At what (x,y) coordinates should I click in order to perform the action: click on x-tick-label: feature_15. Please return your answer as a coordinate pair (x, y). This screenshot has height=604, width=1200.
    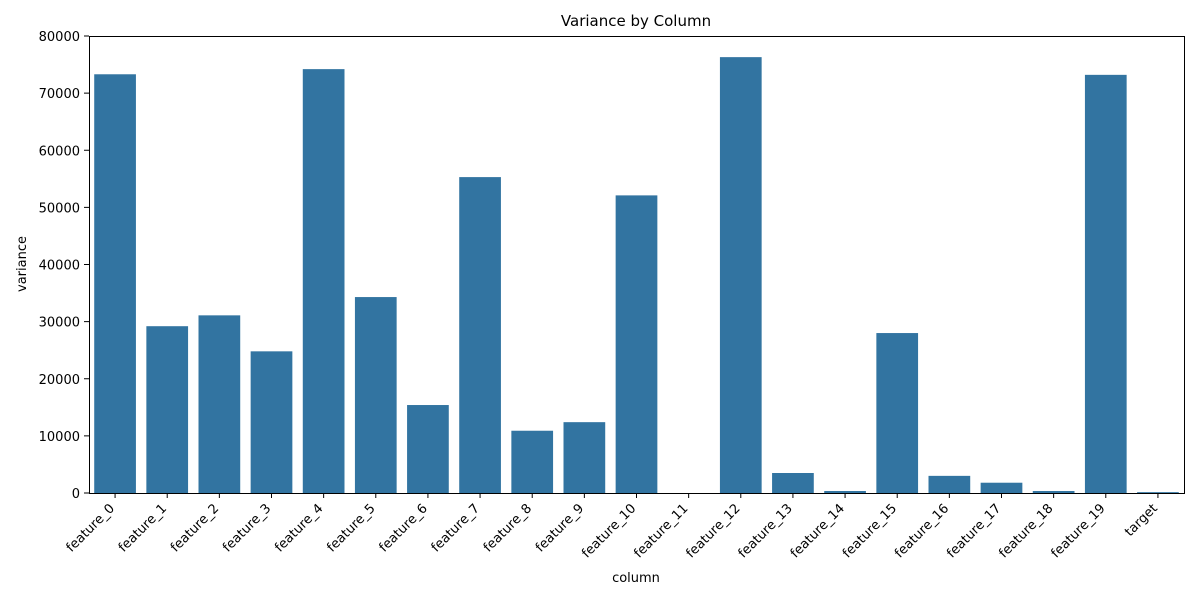
    Looking at the image, I should click on (870, 531).